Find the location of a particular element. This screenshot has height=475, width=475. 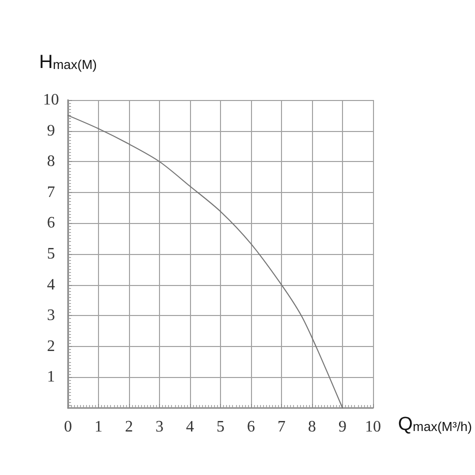

y-tick-label: 4 is located at coordinates (51, 285).